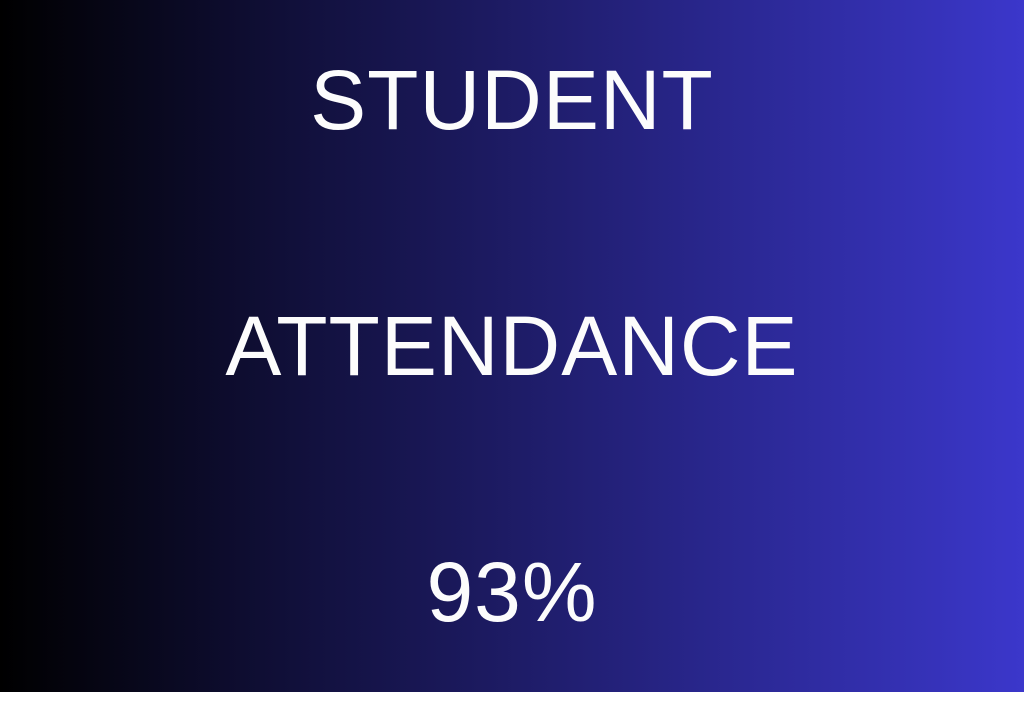 This screenshot has width=1024, height=715. I want to click on slide-title-line-2: ATTENDANCE, so click(512, 346).